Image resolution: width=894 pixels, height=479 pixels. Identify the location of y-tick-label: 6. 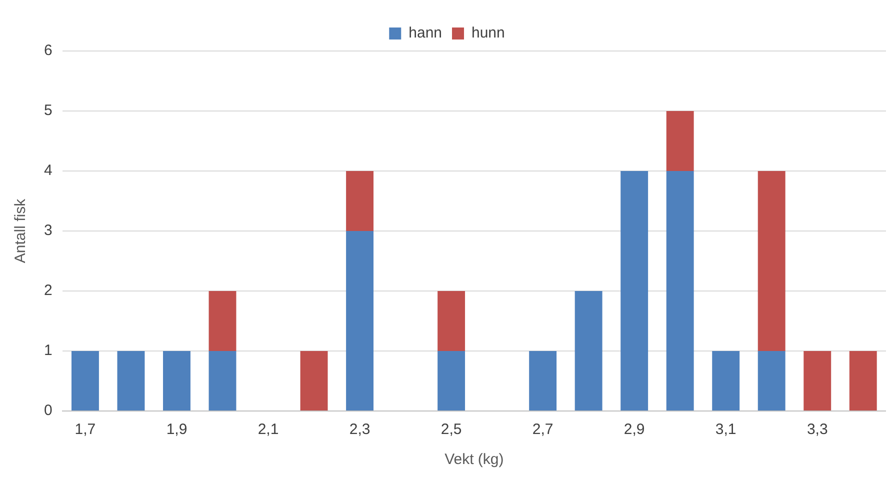
(48, 51).